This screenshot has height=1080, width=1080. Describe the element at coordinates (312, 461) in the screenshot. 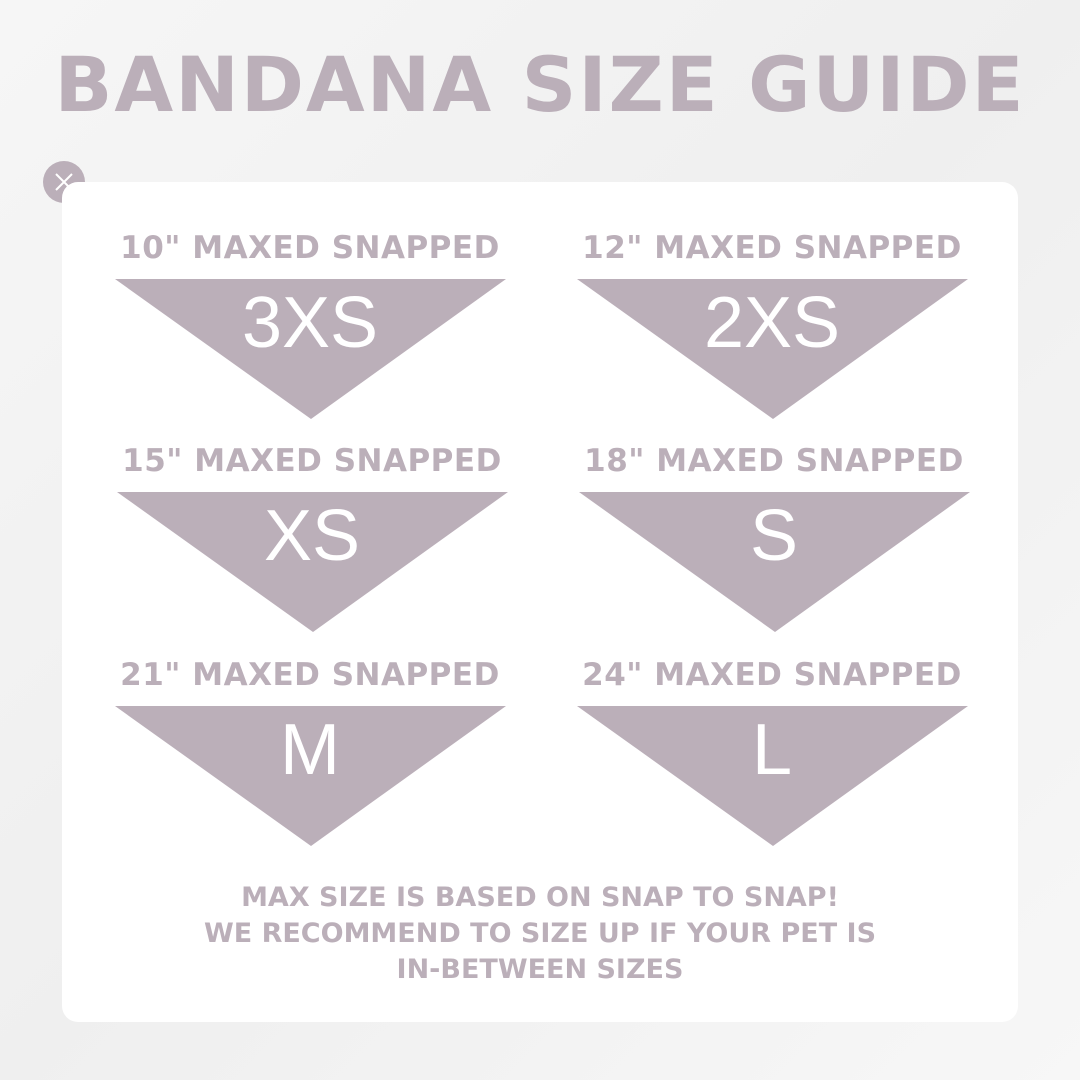

I see `size-measurement: 15" MAXED SNAPPED` at that location.